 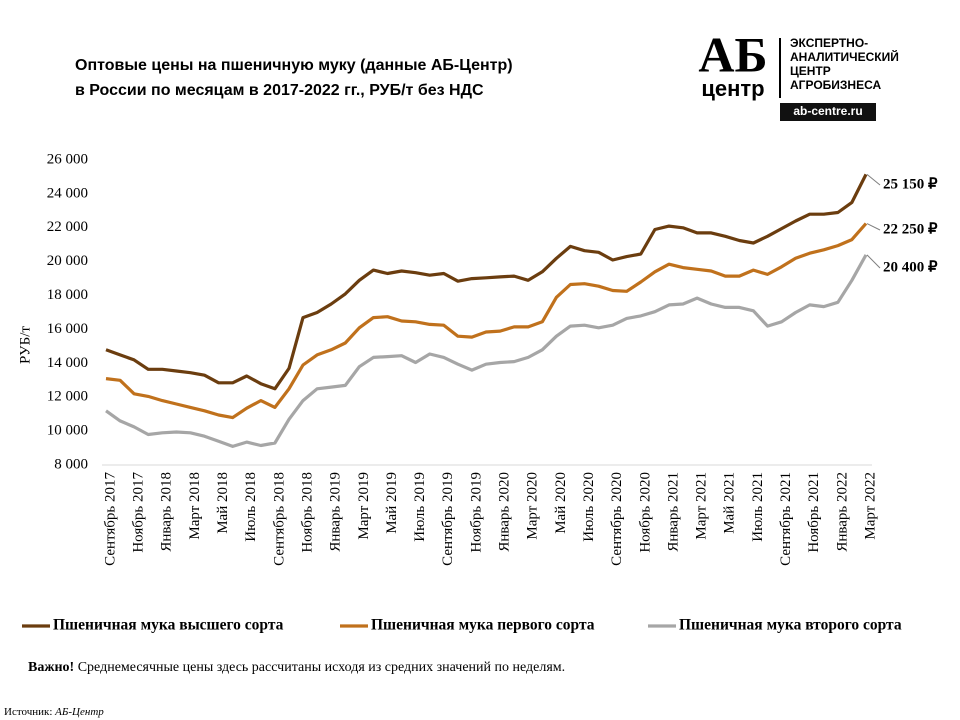 I want to click on legend-label: Пшеничная мука второго сорта, so click(x=790, y=625).